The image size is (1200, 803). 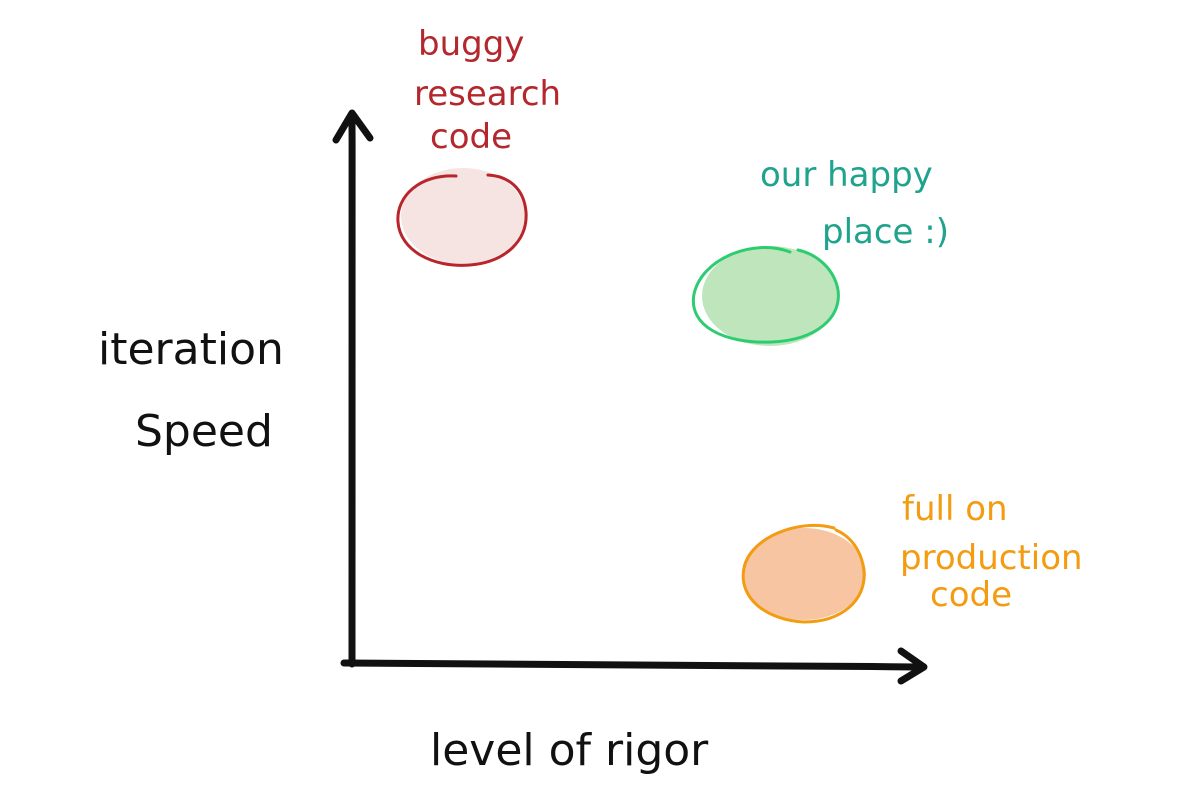 I want to click on research-label-line3: code, so click(x=471, y=137).